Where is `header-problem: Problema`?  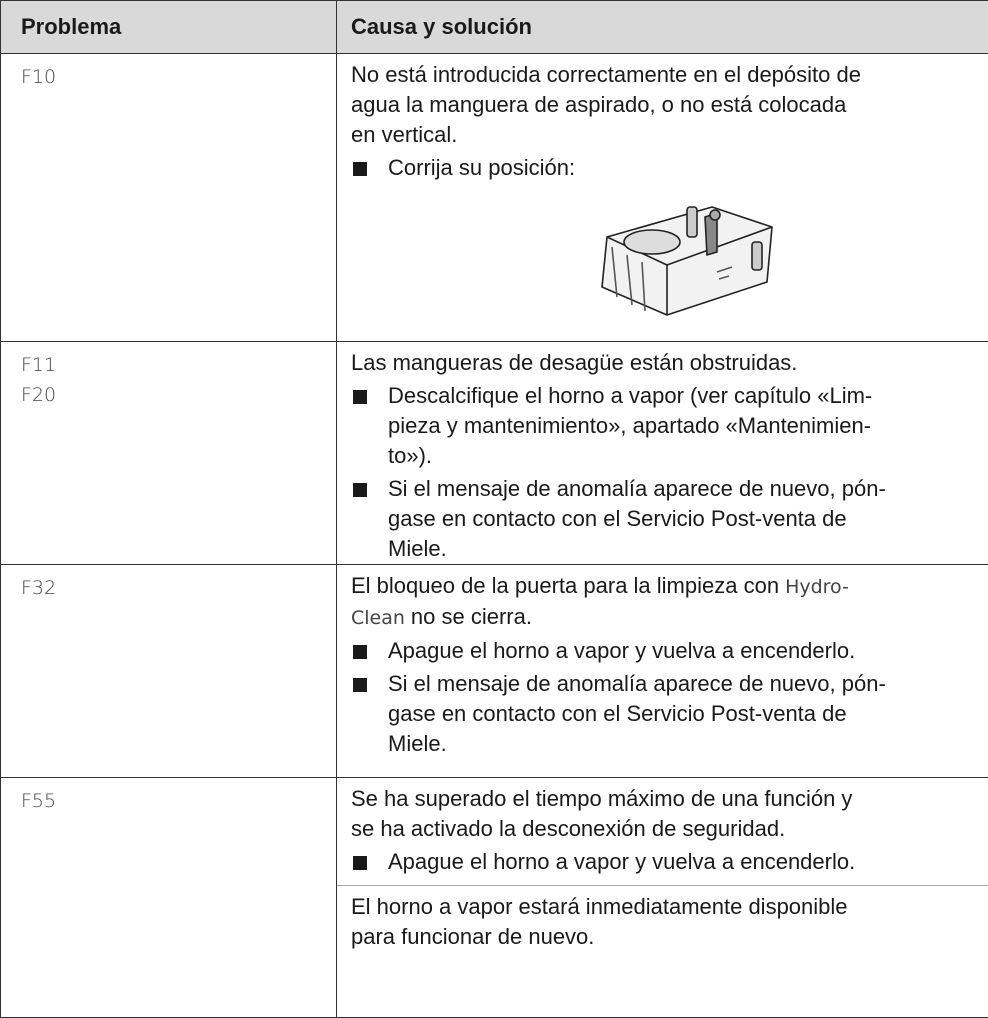
header-problem: Problema is located at coordinates (169, 27).